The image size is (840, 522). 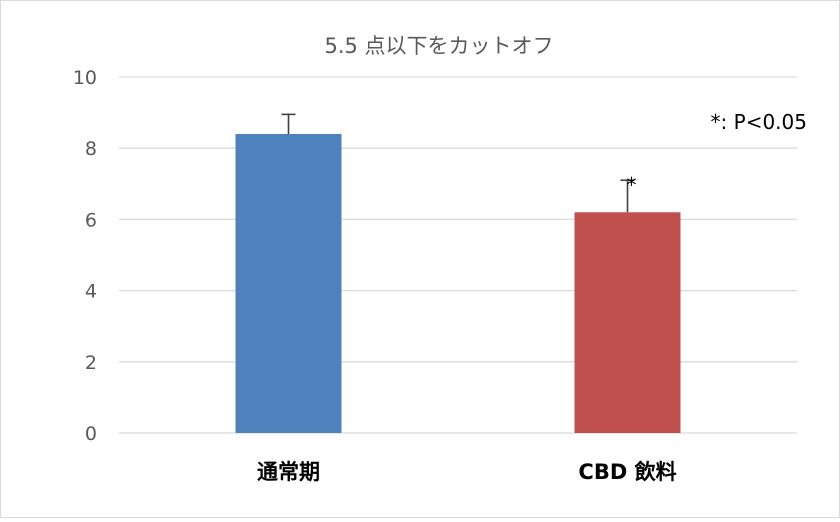 What do you see at coordinates (288, 472) in the screenshot?
I see `x-category-label-0: 通常期` at bounding box center [288, 472].